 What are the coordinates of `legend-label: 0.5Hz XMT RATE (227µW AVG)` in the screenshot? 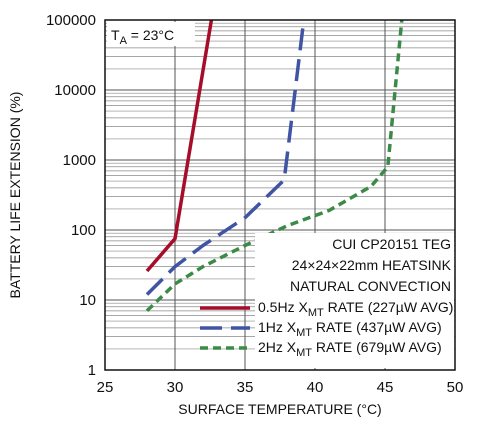 It's located at (355, 309).